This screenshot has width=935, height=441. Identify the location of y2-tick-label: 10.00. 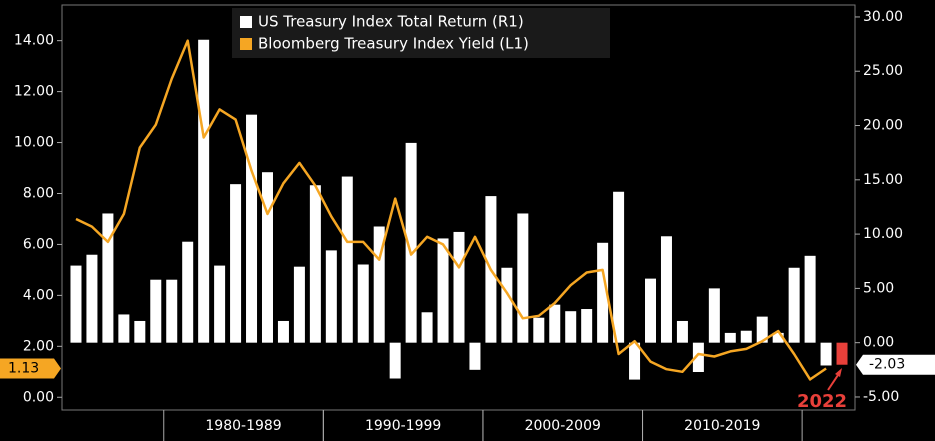
(883, 234).